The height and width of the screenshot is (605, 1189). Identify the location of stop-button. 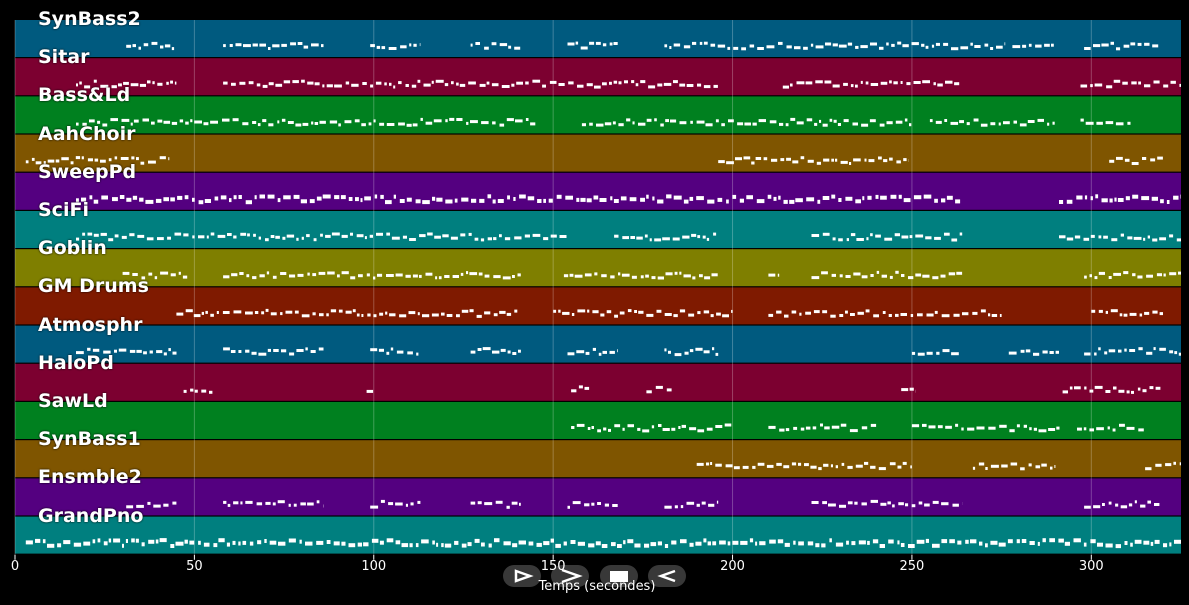
(619, 576).